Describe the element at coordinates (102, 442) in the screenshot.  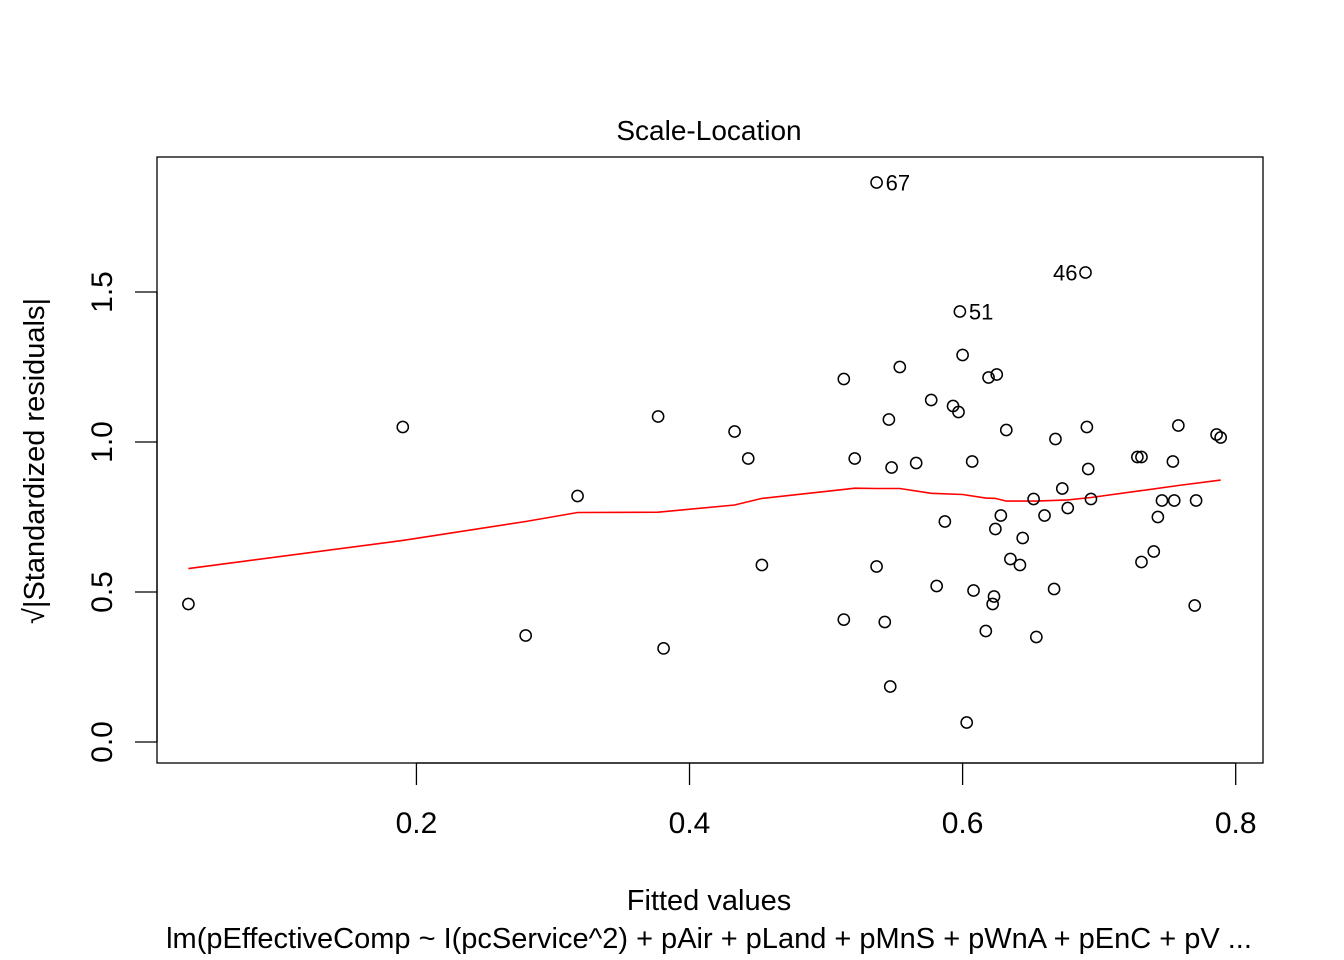
I see `y-tick-label: 1.0` at that location.